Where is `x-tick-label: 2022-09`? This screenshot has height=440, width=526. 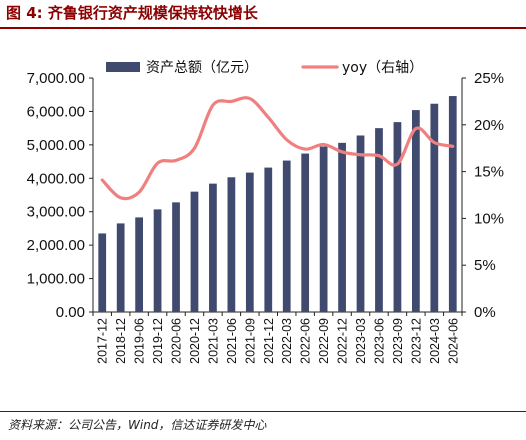
x-tick-label: 2022-09 is located at coordinates (324, 341).